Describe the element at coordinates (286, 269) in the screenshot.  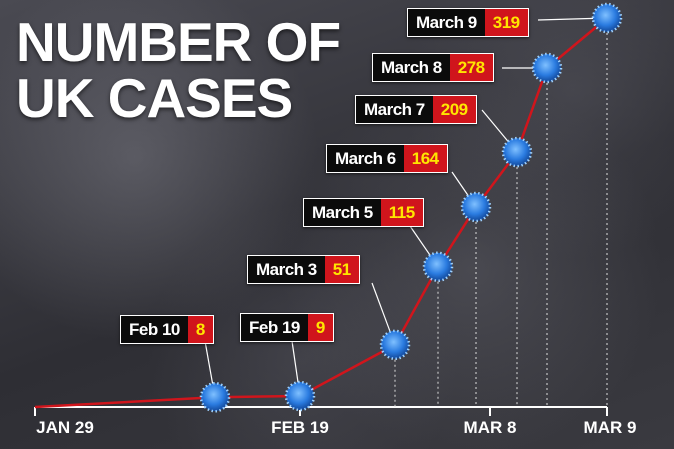
I see `label-date: March 3` at that location.